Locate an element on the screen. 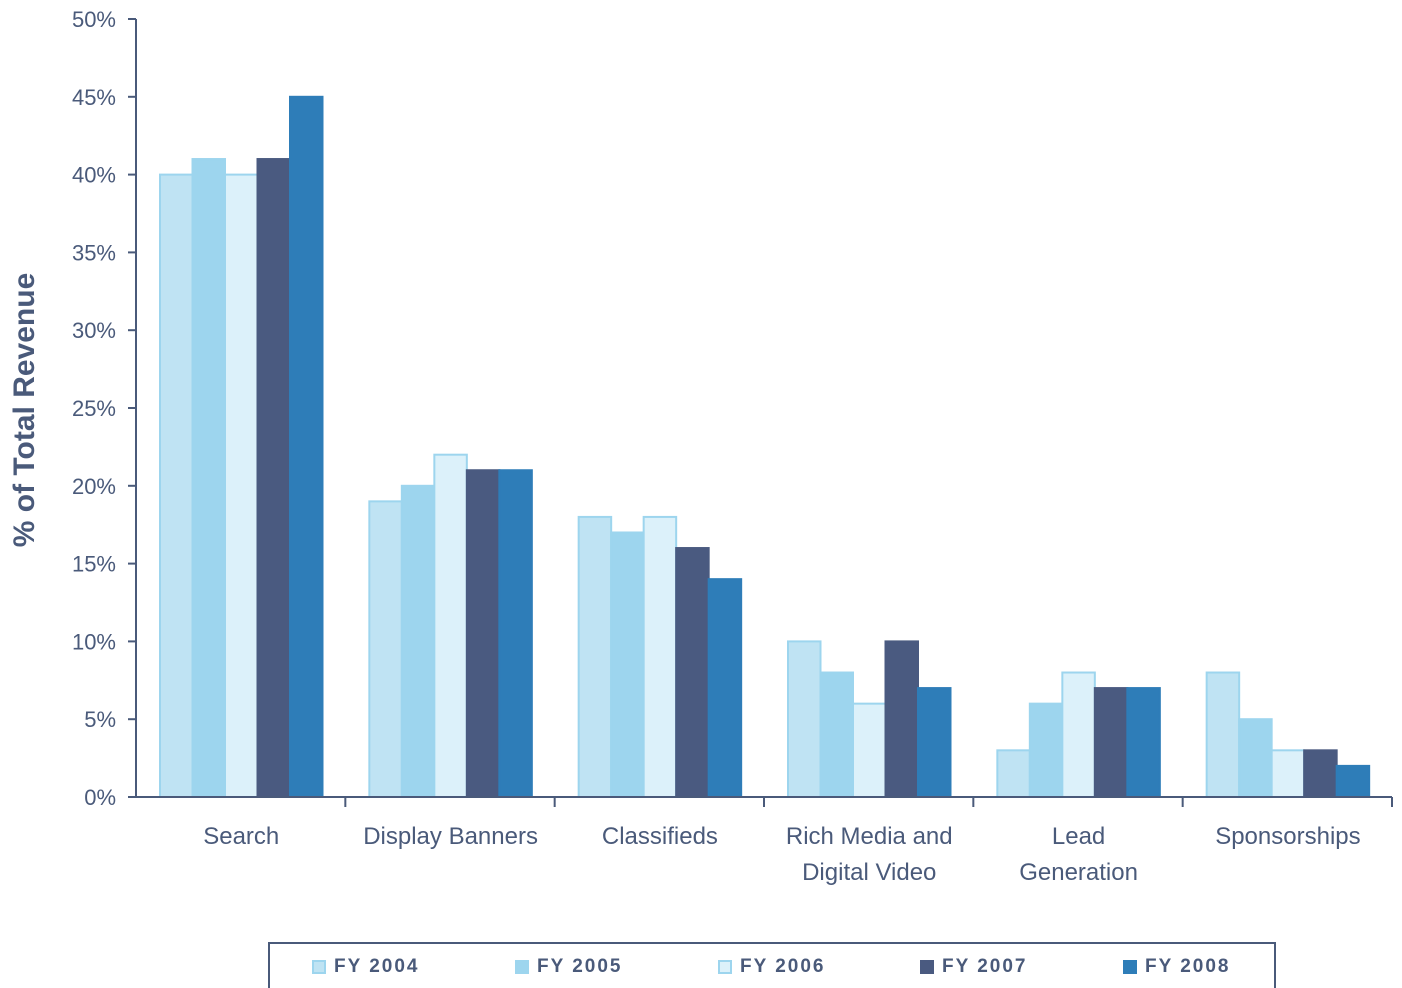 This screenshot has width=1402, height=988. y-tick-label: 5% is located at coordinates (100, 719).